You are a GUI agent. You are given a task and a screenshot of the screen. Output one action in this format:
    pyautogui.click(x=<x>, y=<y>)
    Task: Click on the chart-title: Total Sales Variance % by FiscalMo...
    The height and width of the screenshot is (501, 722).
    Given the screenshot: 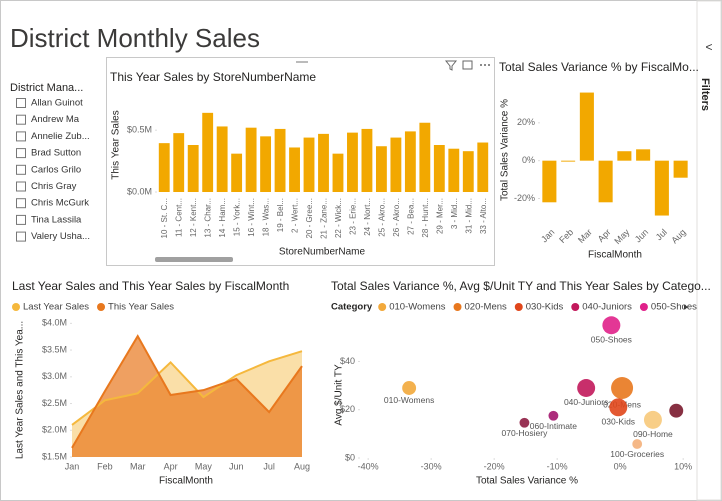 What is the action you would take?
    pyautogui.click(x=599, y=67)
    